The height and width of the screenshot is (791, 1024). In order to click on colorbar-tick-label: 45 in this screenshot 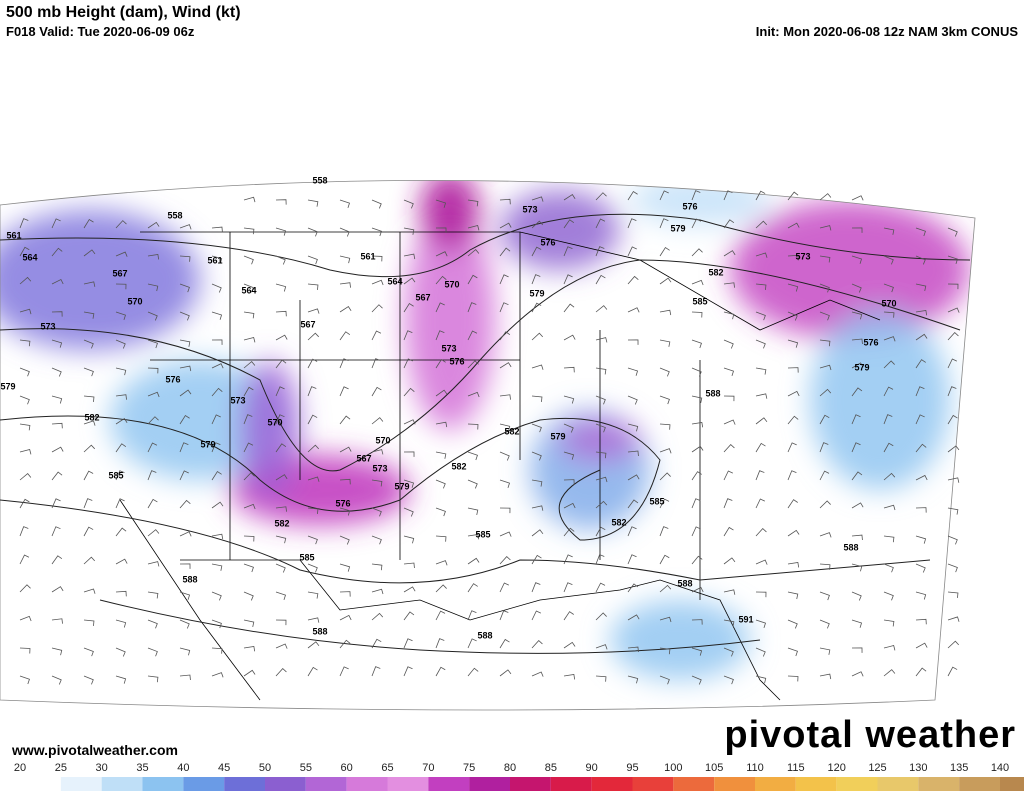, I will do `click(224, 768)`.